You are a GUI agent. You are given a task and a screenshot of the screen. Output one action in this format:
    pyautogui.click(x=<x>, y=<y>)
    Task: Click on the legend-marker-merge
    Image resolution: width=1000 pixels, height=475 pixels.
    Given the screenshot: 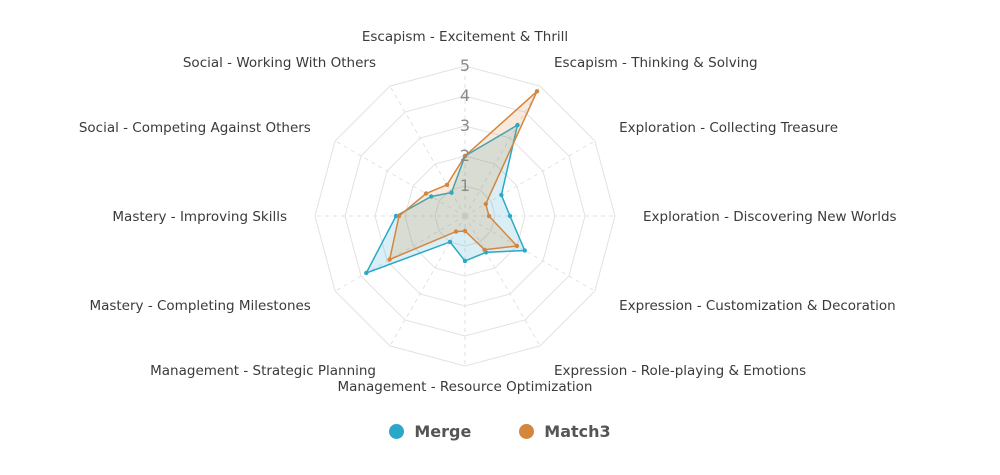 What is the action you would take?
    pyautogui.click(x=397, y=431)
    